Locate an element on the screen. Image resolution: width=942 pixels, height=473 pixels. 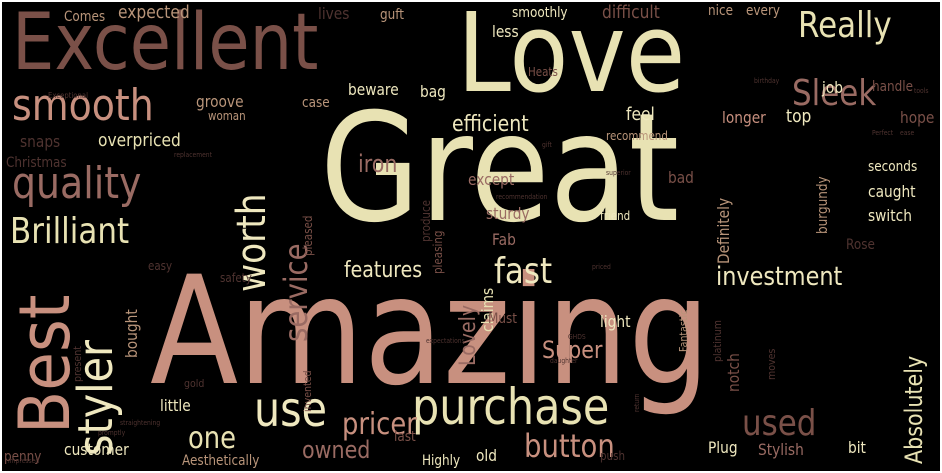
word-sleek: Sleek is located at coordinates (834, 93).